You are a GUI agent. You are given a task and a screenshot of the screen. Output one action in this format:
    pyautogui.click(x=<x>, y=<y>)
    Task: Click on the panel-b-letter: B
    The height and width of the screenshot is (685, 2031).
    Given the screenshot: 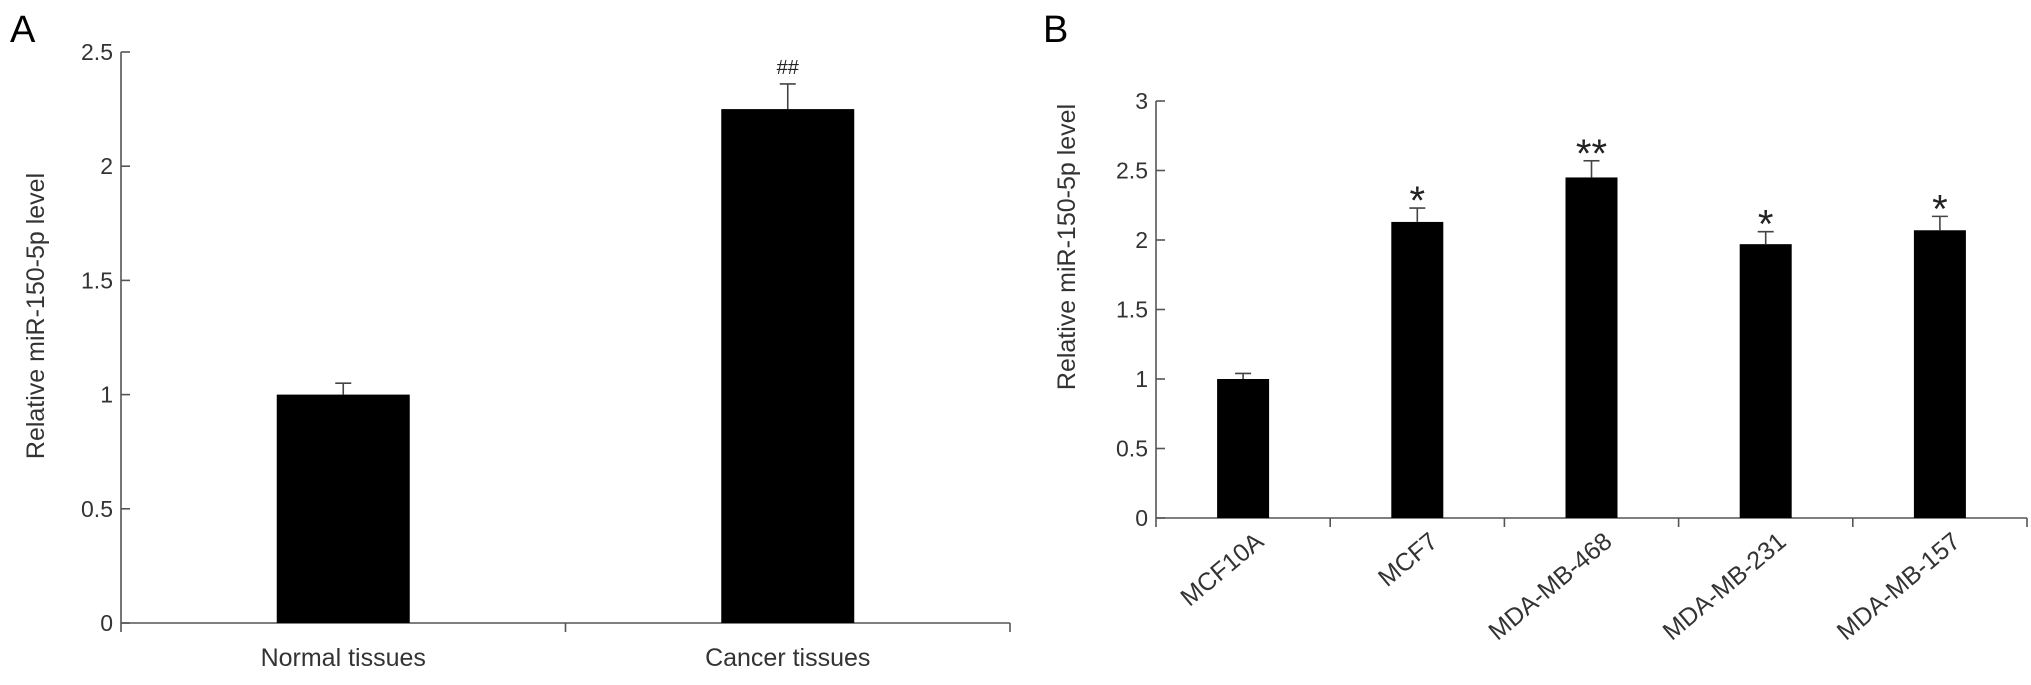 What is the action you would take?
    pyautogui.click(x=1055, y=30)
    